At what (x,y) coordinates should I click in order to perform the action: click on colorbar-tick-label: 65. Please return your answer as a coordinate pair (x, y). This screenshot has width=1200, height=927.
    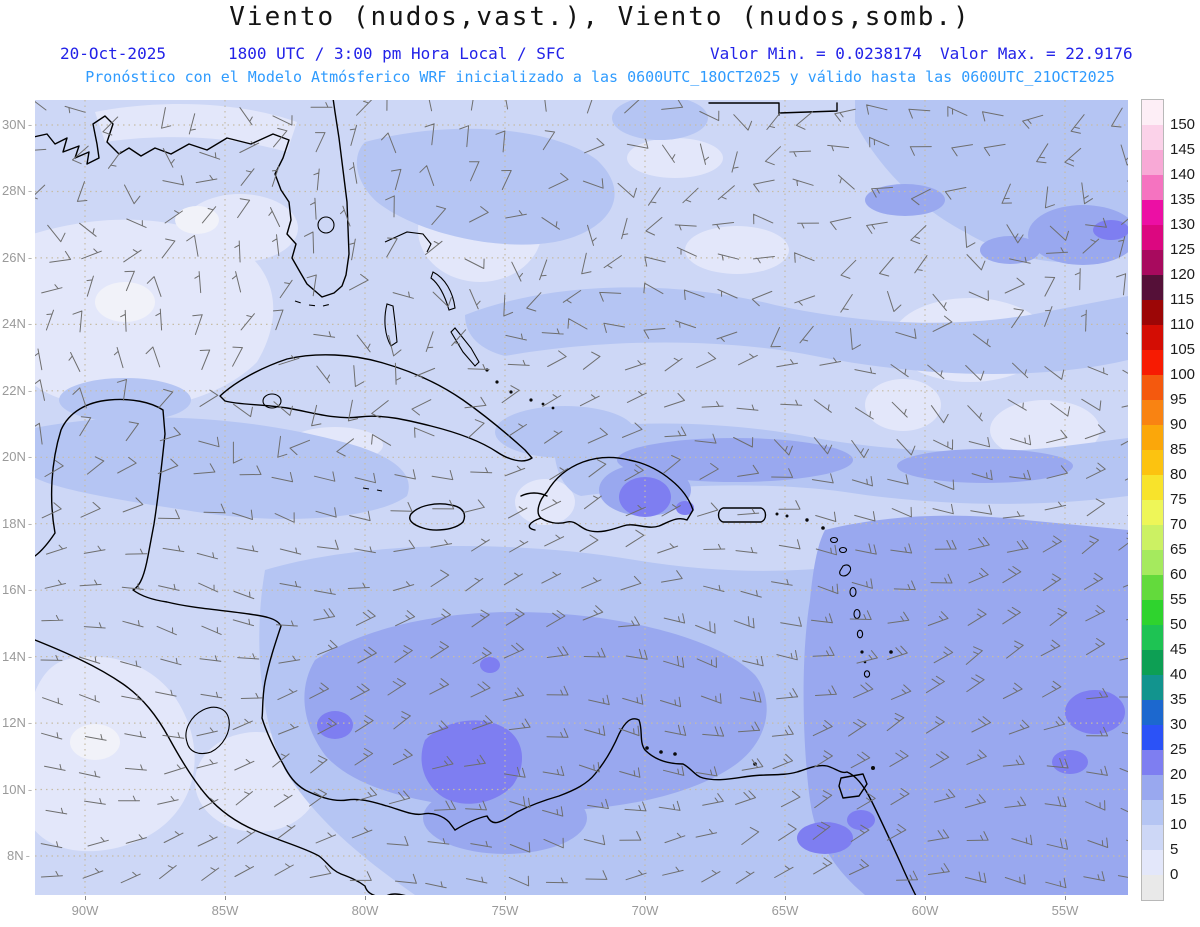
    Looking at the image, I should click on (1178, 549).